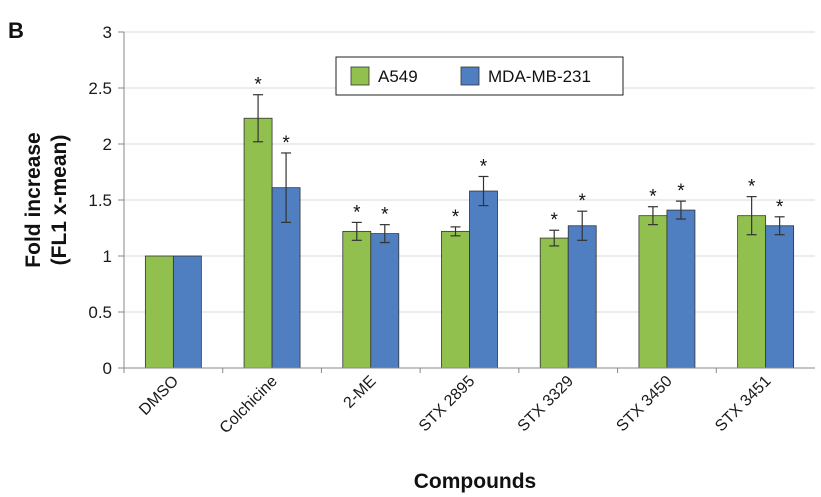 The image size is (821, 497). I want to click on y-tick-label-6: 3, so click(107, 32).